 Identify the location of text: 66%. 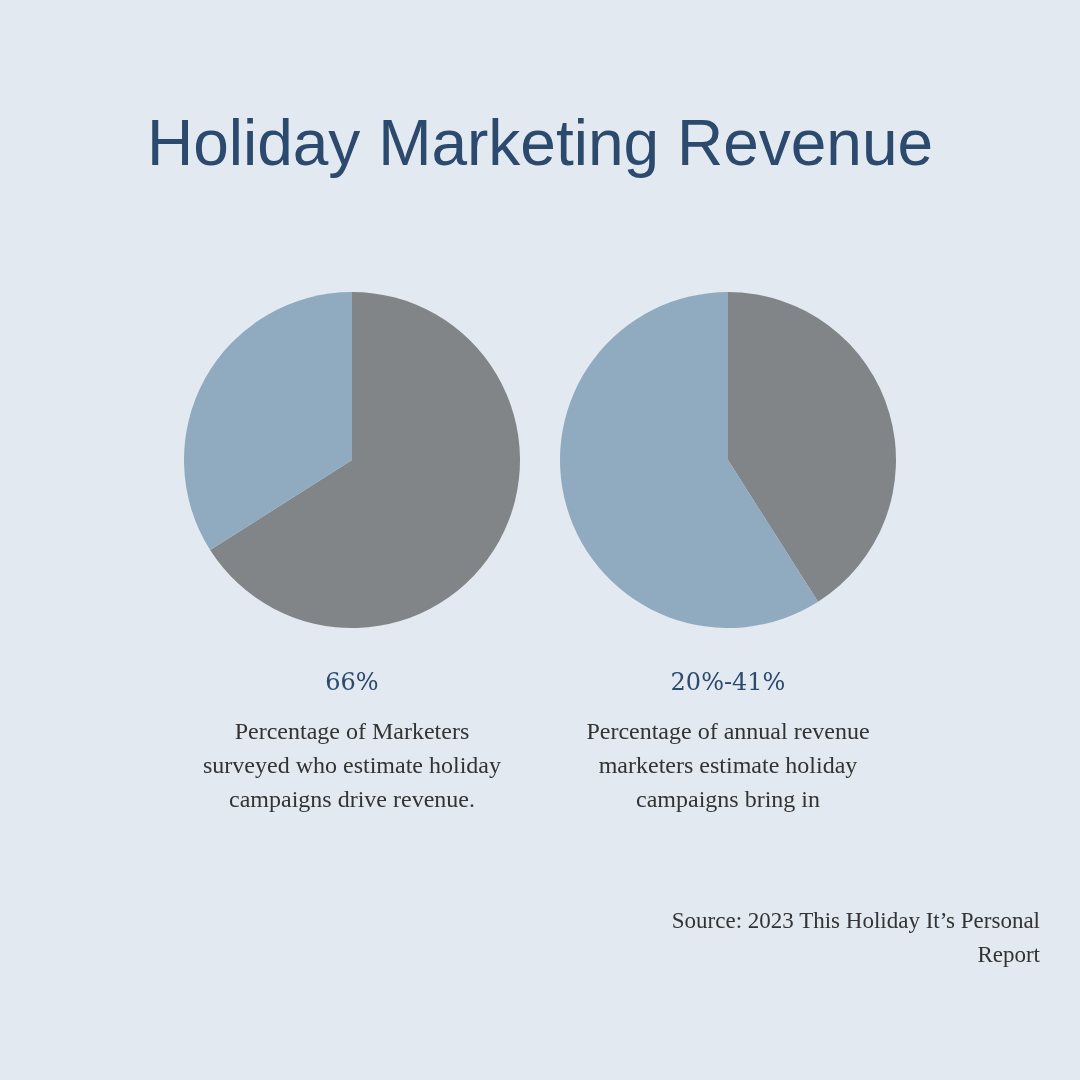
(352, 682).